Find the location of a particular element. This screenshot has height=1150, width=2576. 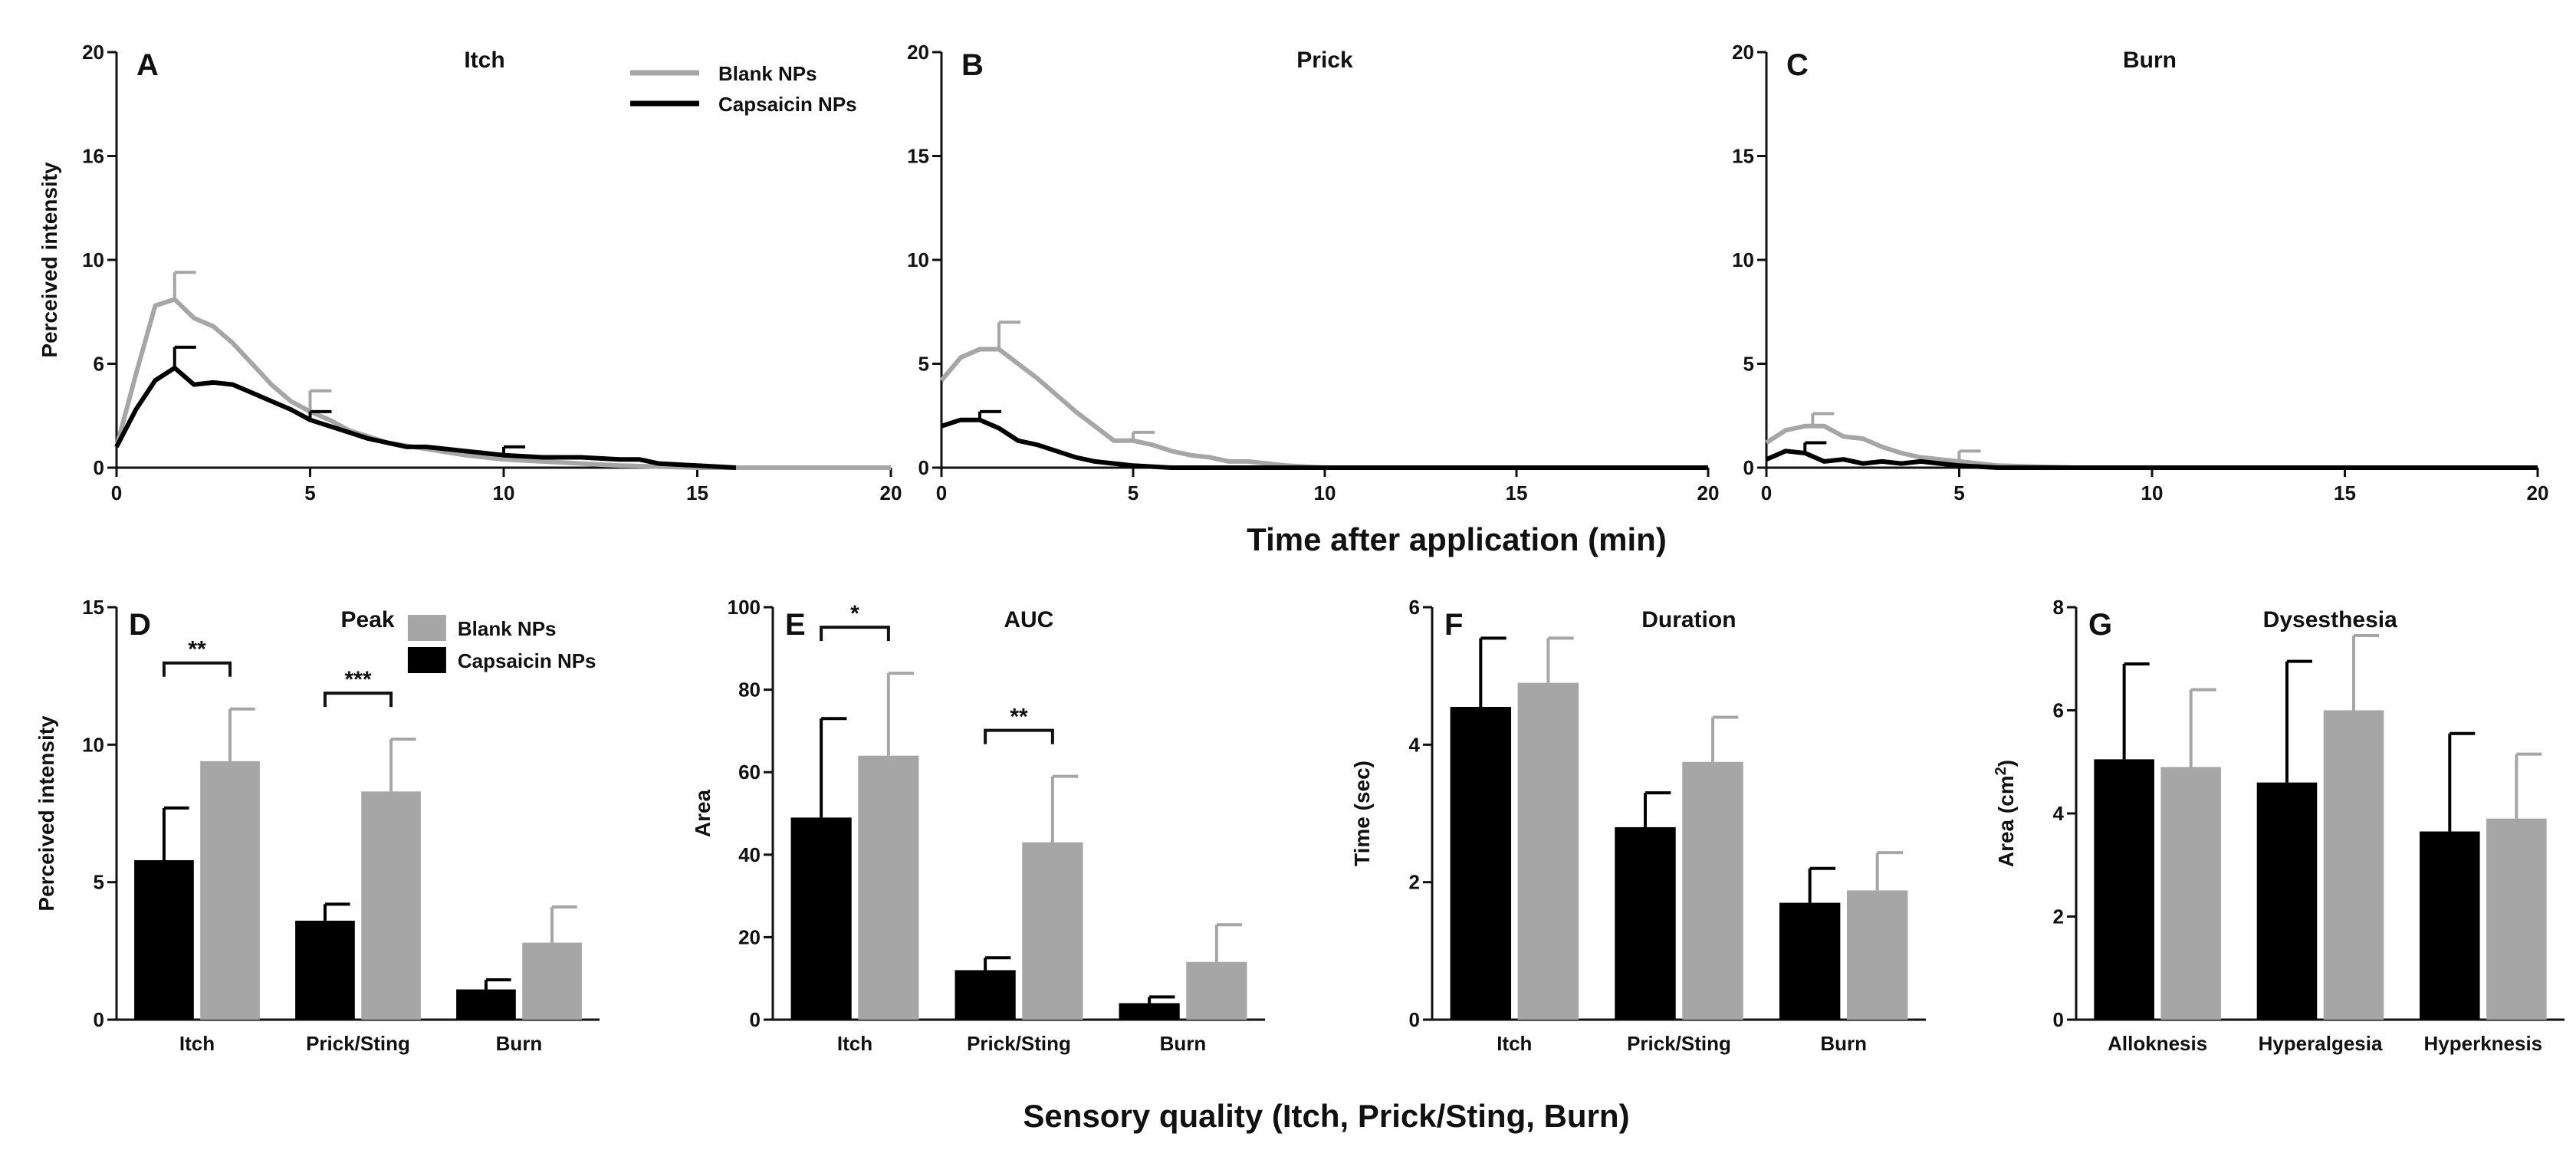

panel-a-xtick-label: 10 is located at coordinates (504, 493).